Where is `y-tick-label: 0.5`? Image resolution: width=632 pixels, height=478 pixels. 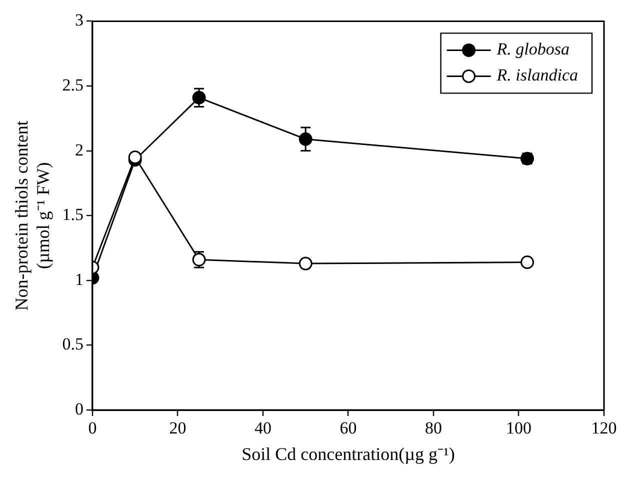
y-tick-label: 0.5 is located at coordinates (73, 344).